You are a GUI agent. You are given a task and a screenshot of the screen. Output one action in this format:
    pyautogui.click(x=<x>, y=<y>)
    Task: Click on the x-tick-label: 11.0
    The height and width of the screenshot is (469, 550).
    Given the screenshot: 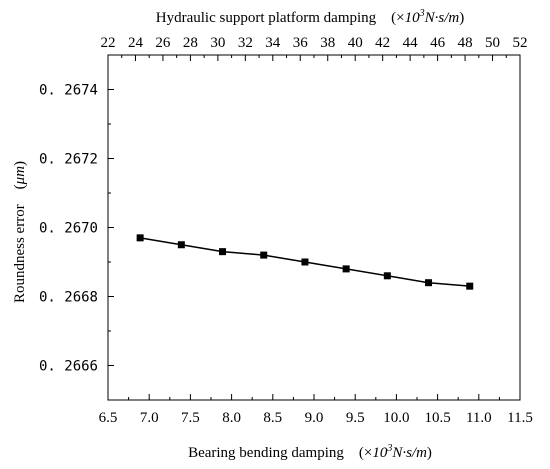 What is the action you would take?
    pyautogui.click(x=479, y=418)
    